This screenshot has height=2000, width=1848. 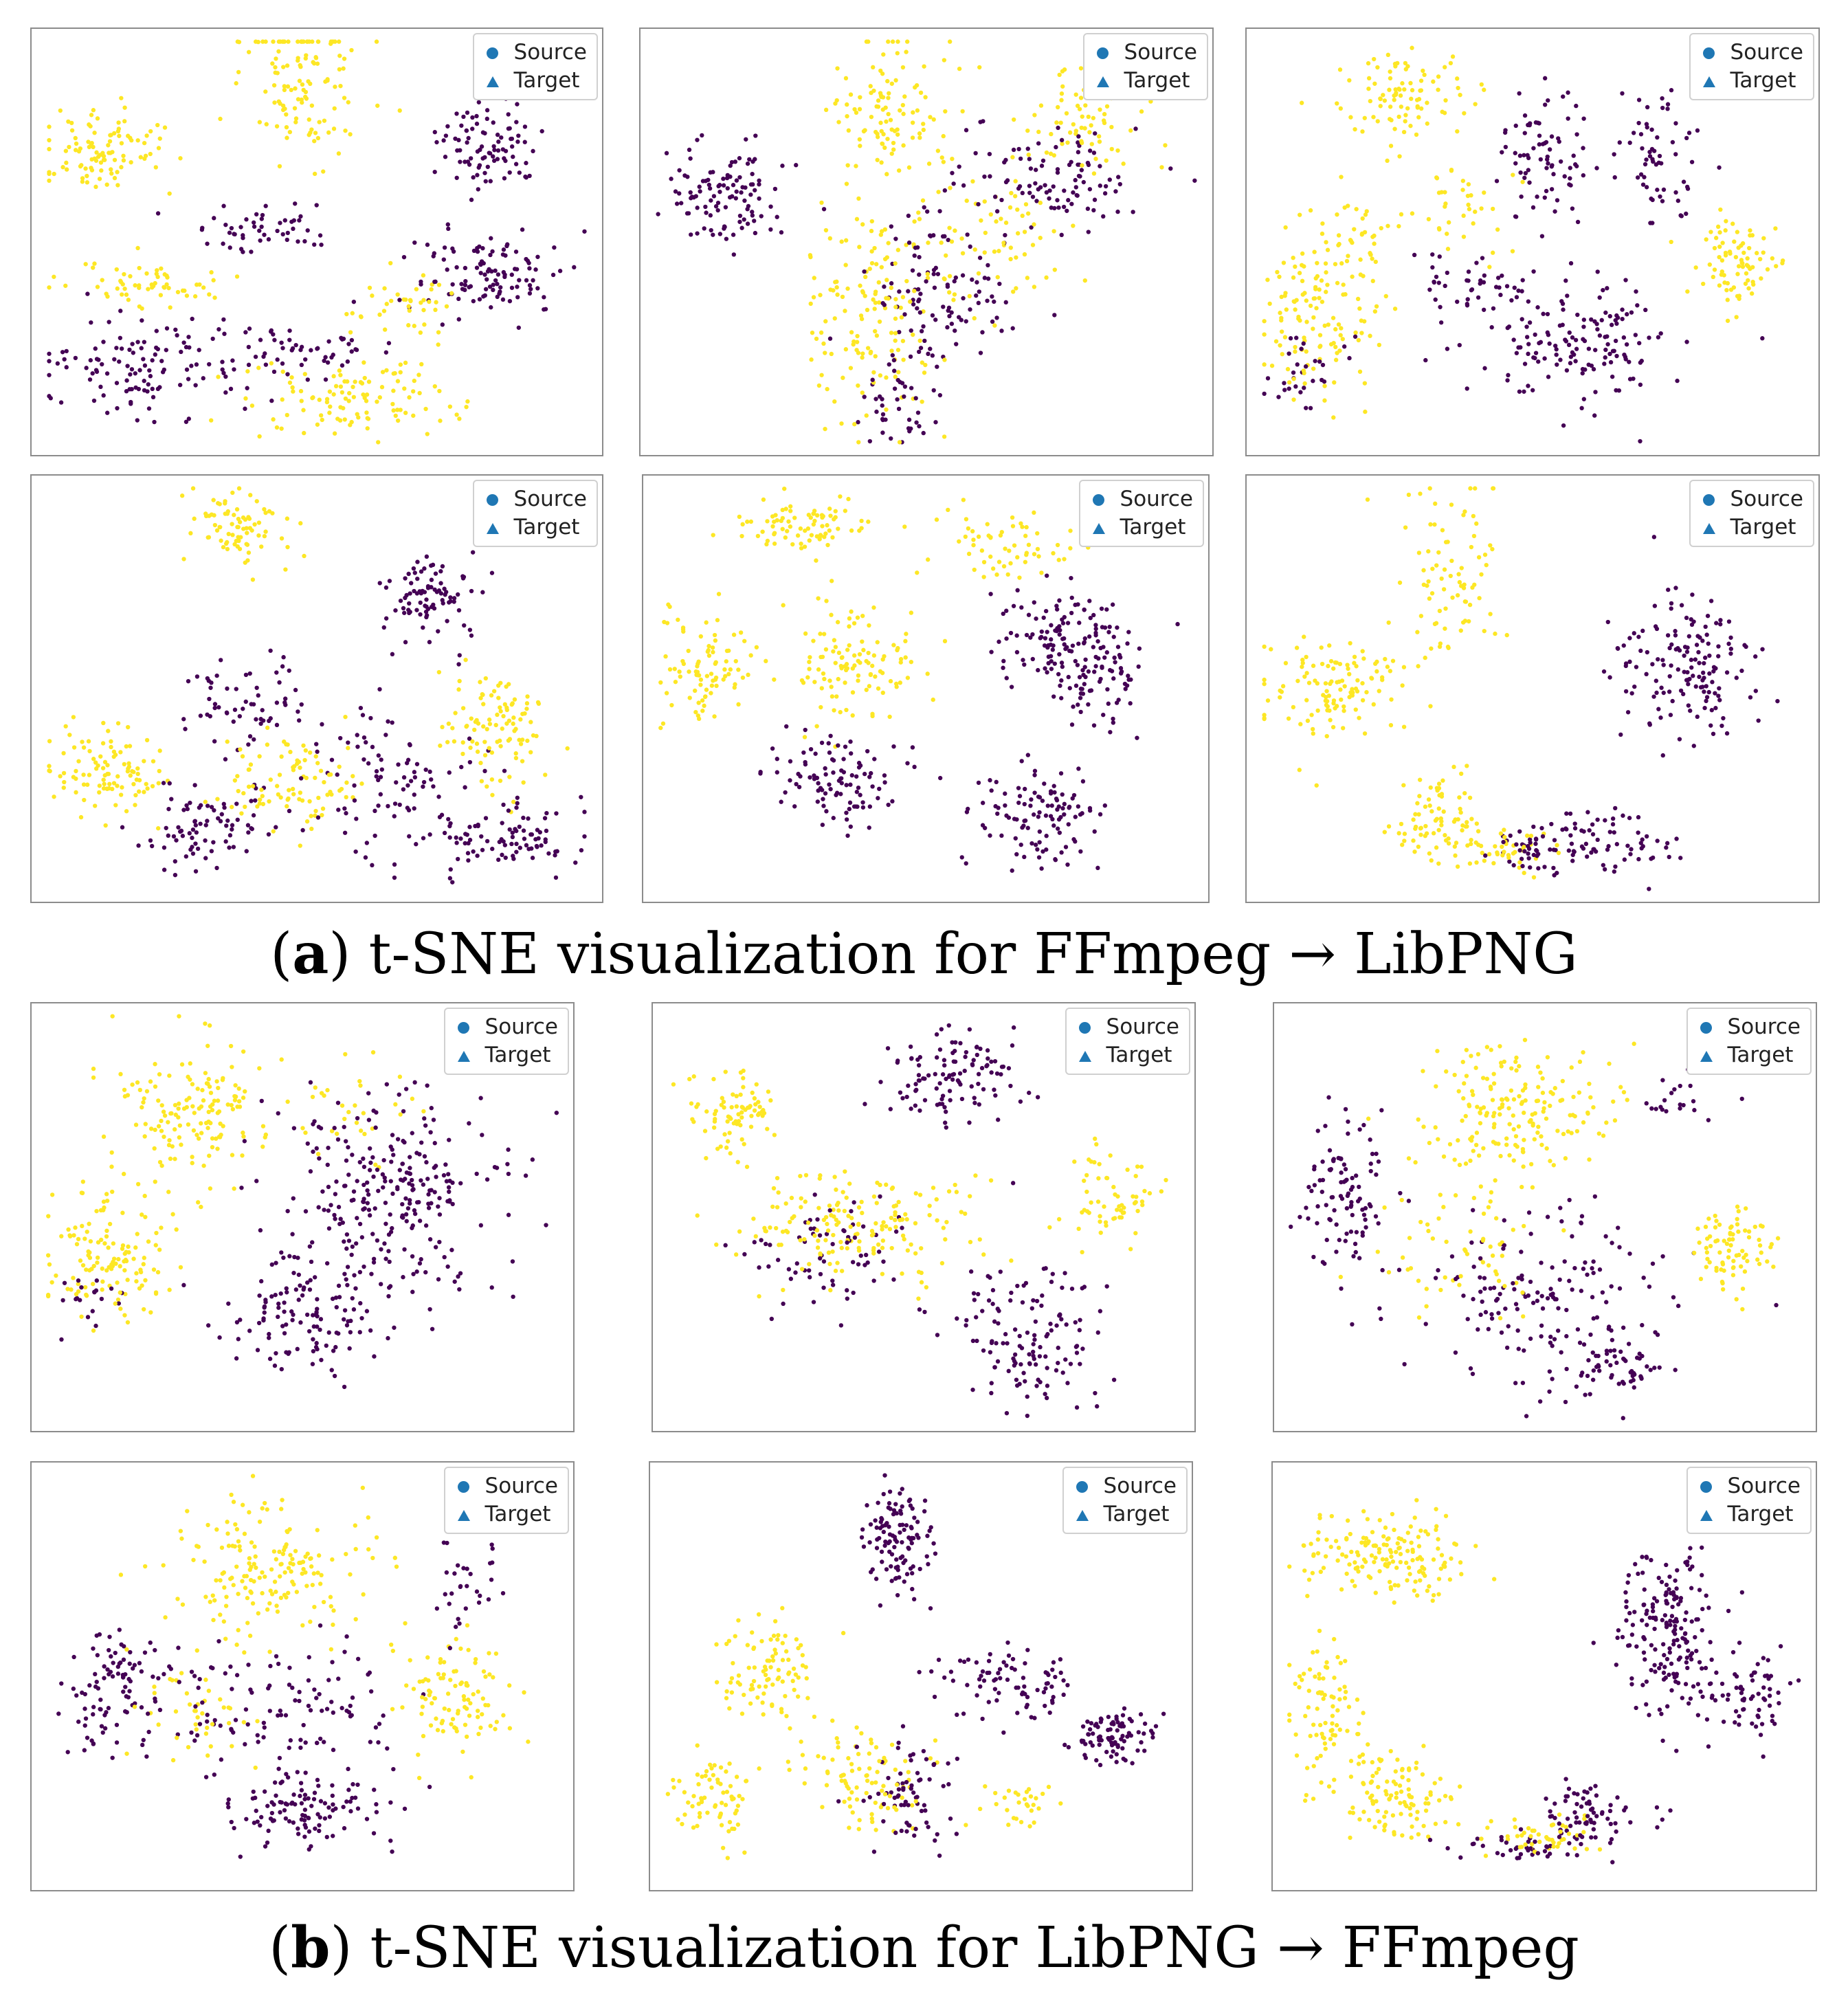 I want to click on legend-target-row: Target, so click(x=534, y=81).